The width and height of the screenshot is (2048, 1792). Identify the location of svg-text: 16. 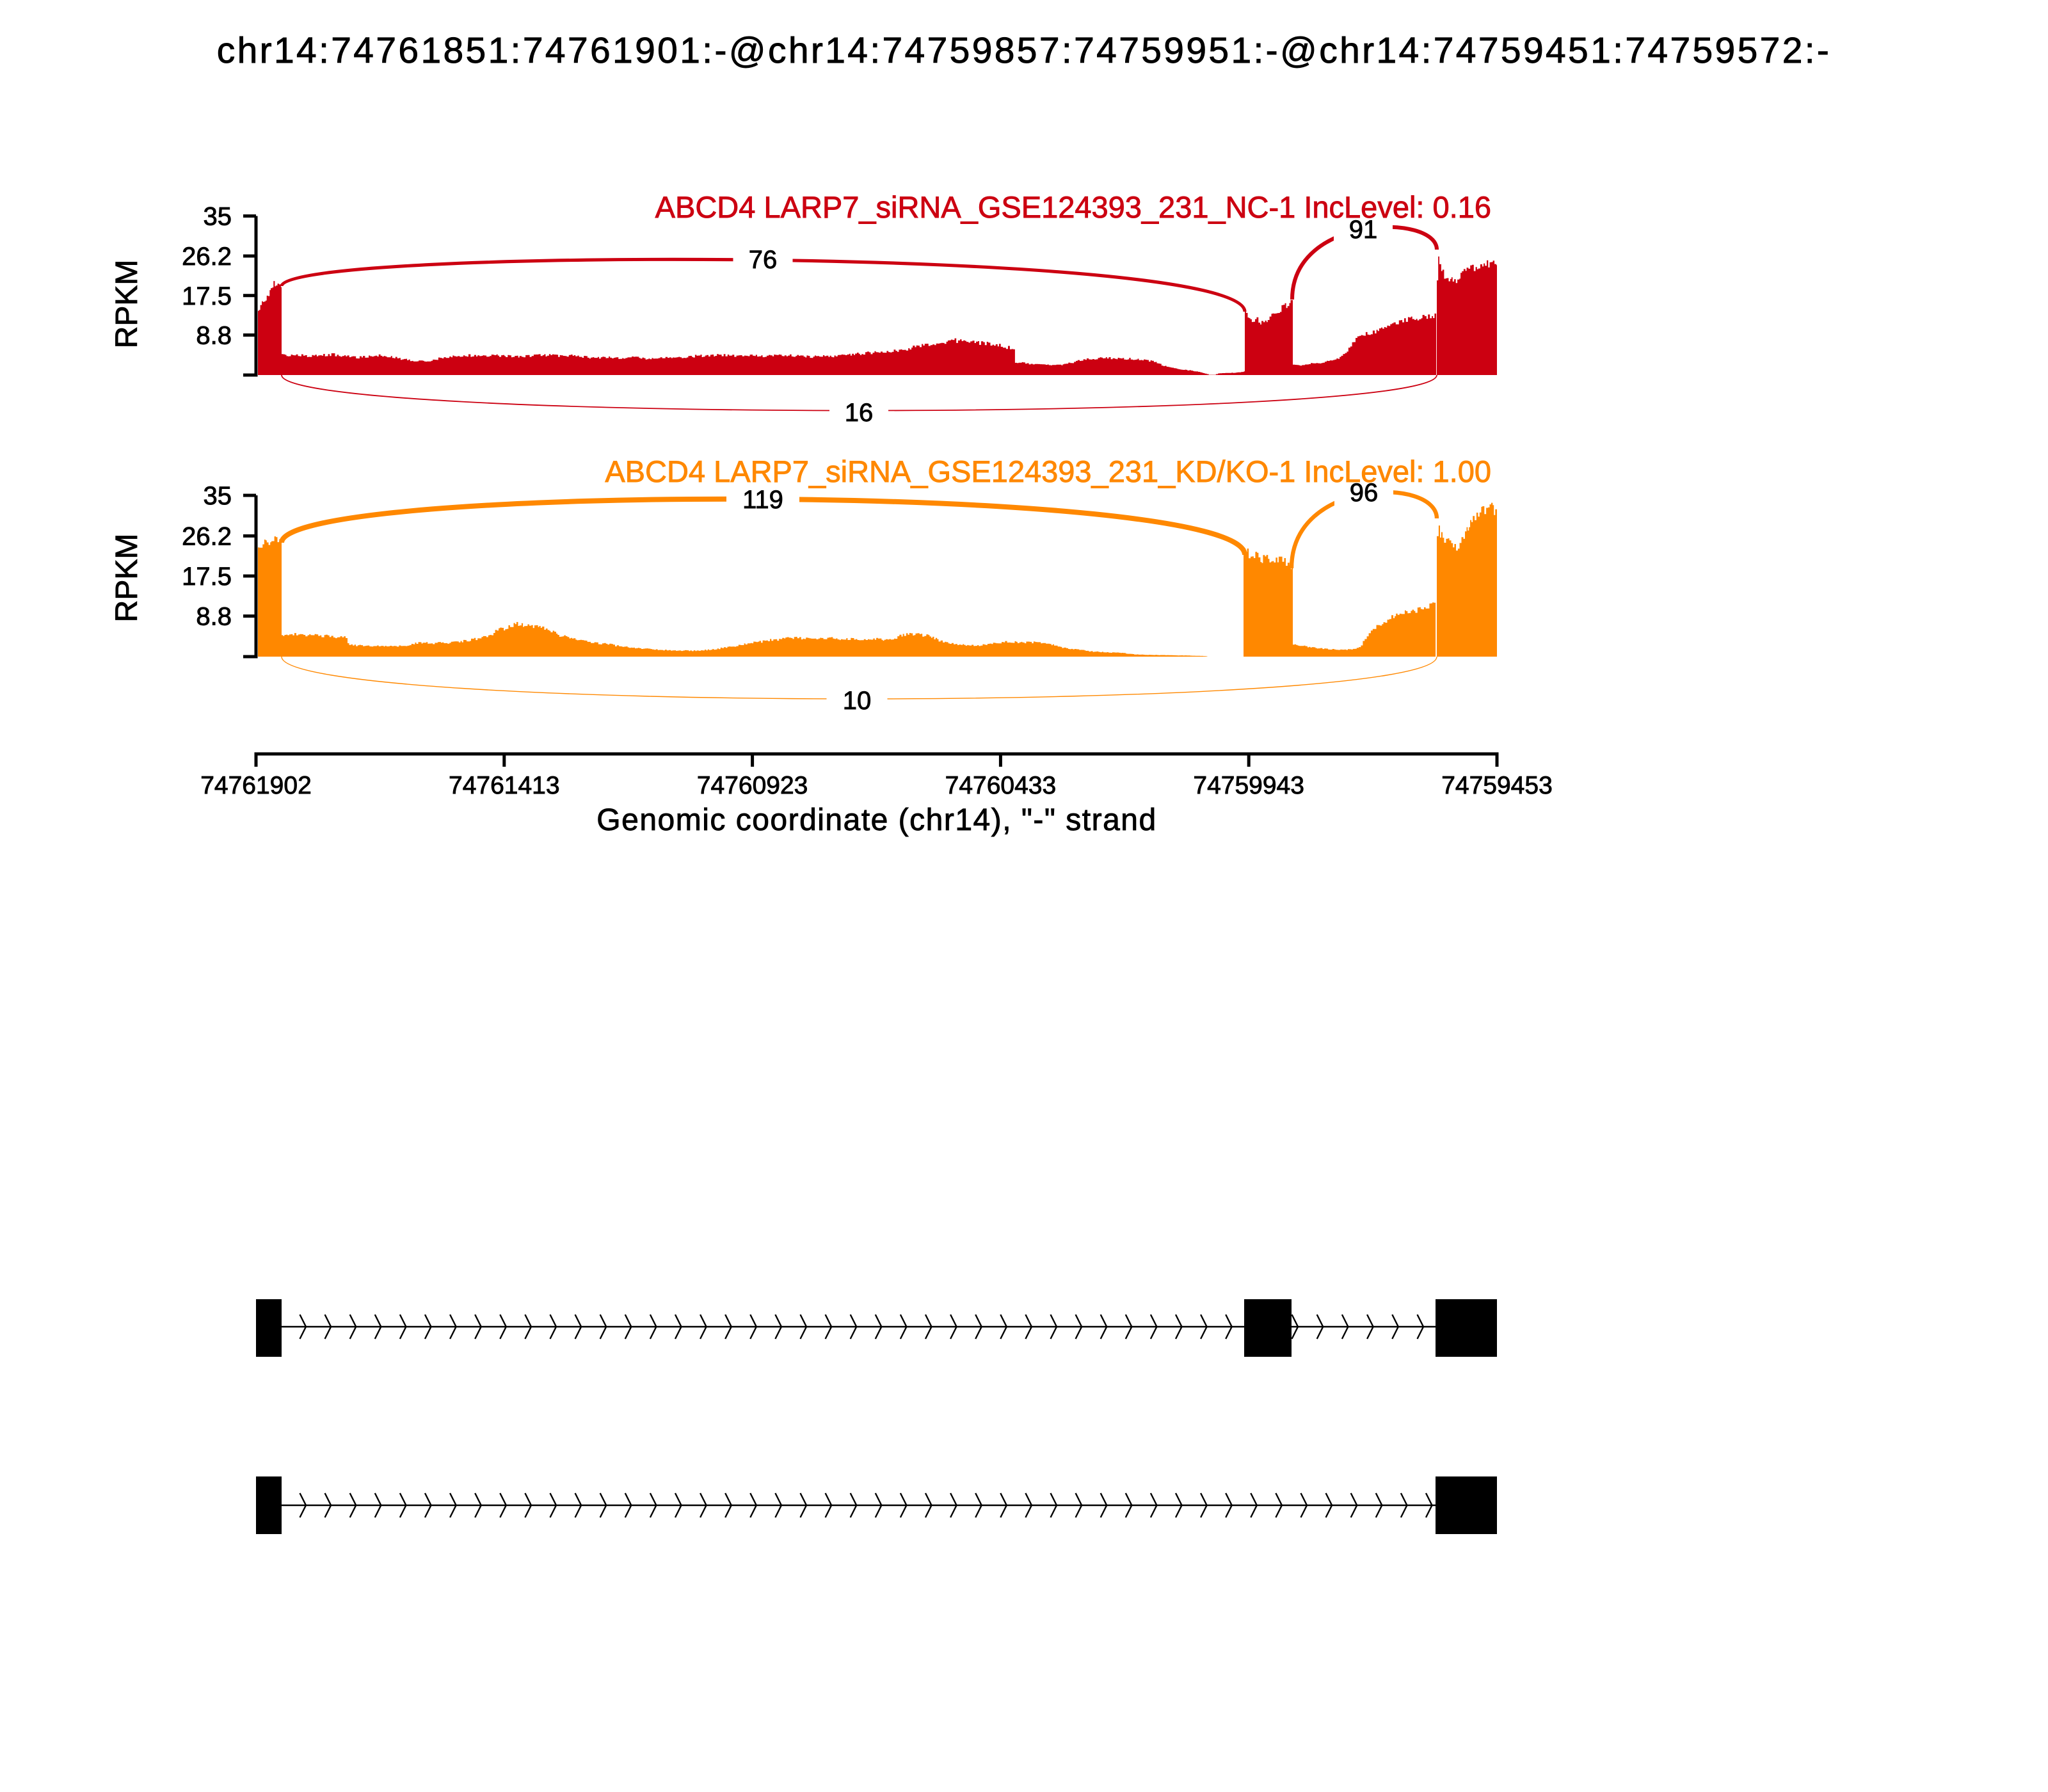
(859, 413).